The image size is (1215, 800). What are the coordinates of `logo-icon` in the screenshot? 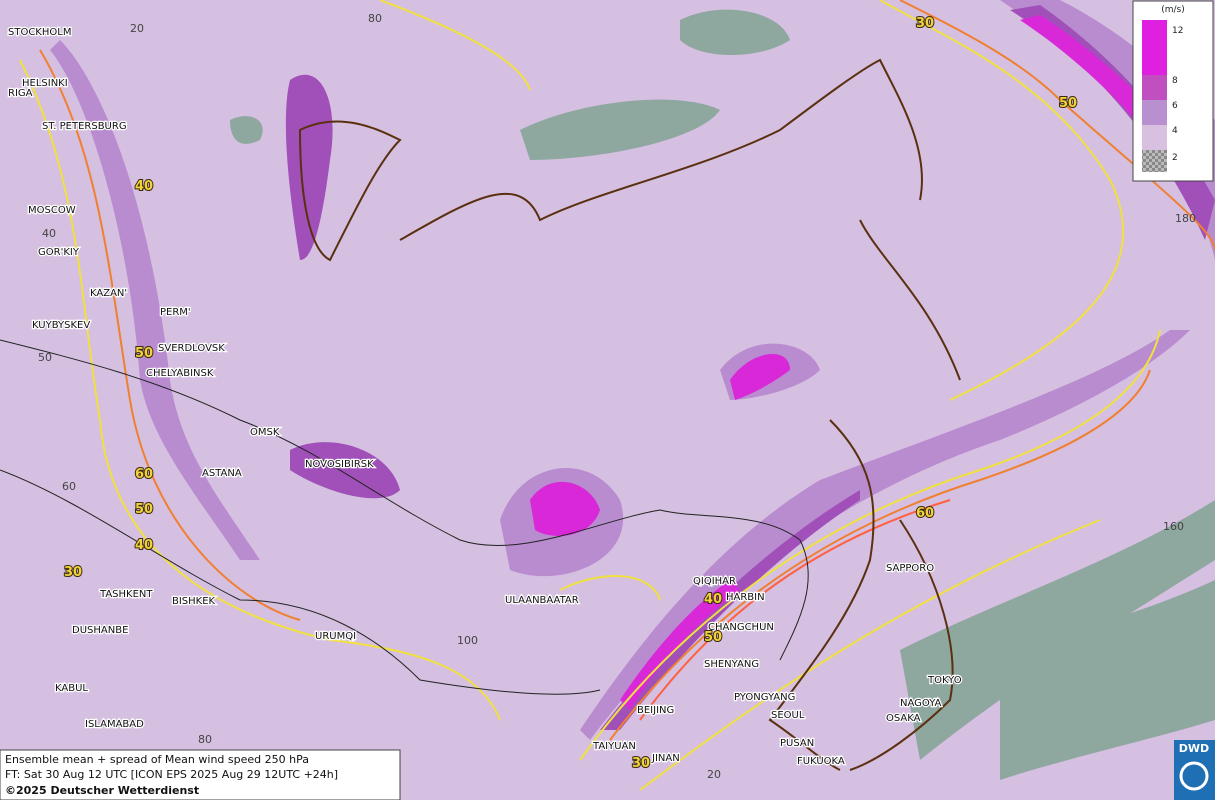 It's located at (1194, 776).